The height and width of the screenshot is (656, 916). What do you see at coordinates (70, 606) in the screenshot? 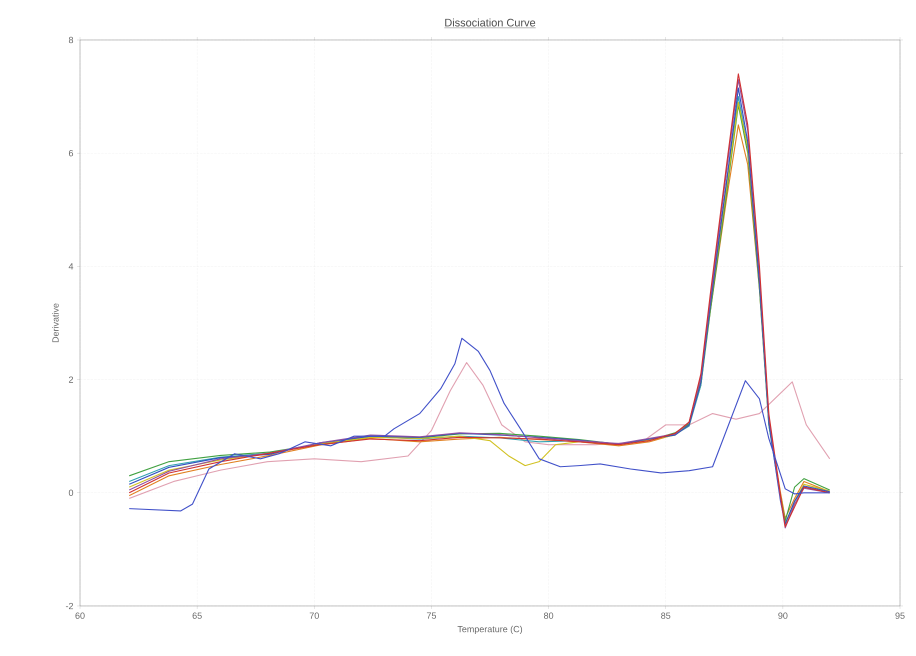
I see `y-tick-label: -2` at bounding box center [70, 606].